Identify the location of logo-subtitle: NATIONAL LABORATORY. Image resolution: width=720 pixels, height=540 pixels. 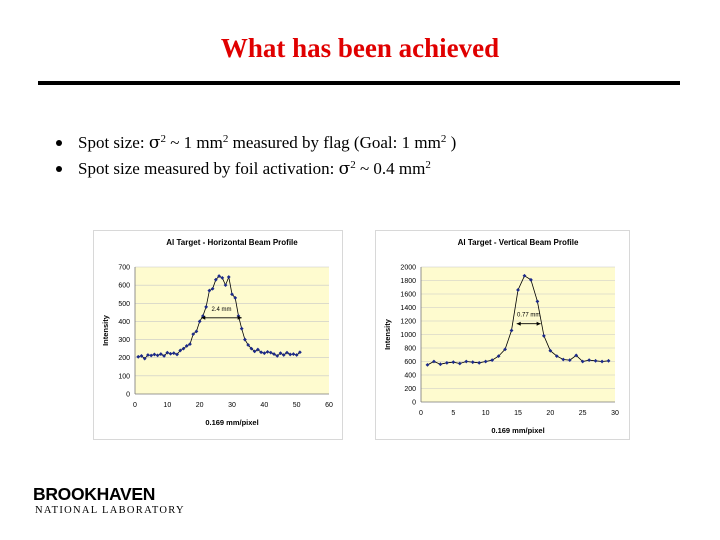
(110, 510).